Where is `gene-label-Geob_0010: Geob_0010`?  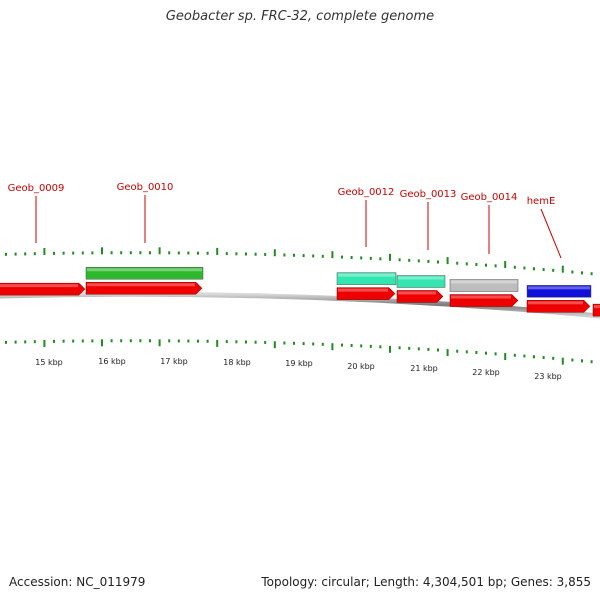
gene-label-Geob_0010: Geob_0010 is located at coordinates (145, 187).